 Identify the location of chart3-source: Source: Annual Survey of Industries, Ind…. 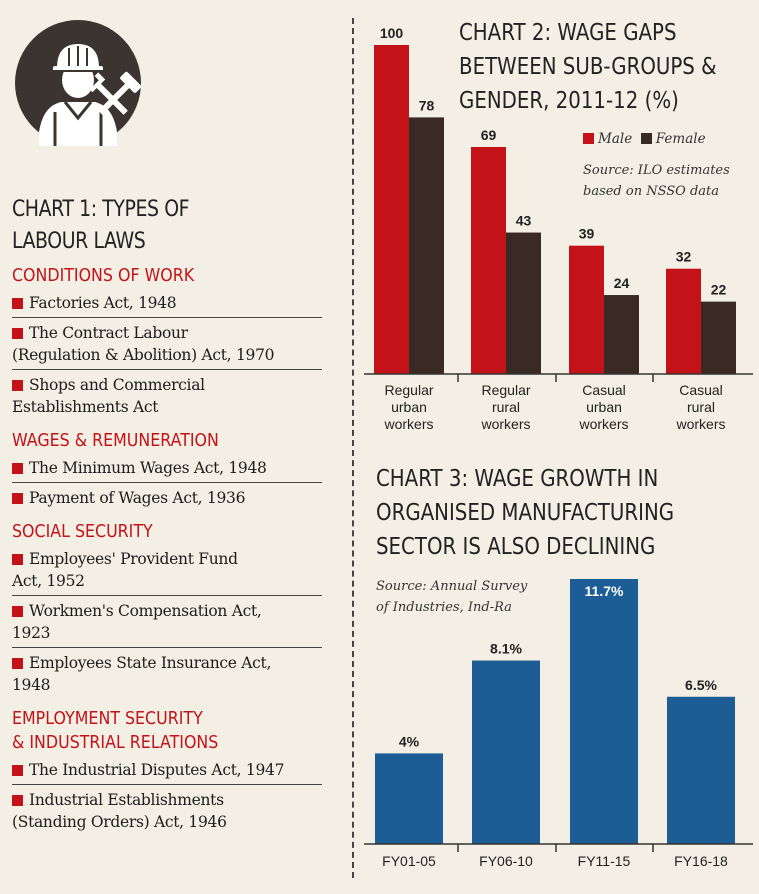
(451, 597).